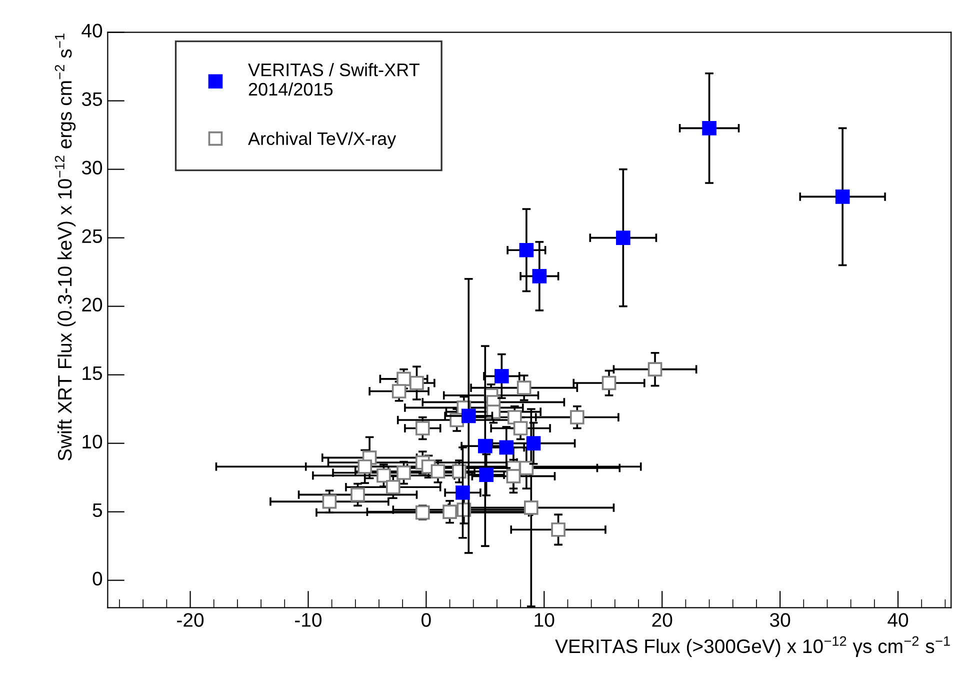  I want to click on y-tick-label: 40, so click(92, 31).